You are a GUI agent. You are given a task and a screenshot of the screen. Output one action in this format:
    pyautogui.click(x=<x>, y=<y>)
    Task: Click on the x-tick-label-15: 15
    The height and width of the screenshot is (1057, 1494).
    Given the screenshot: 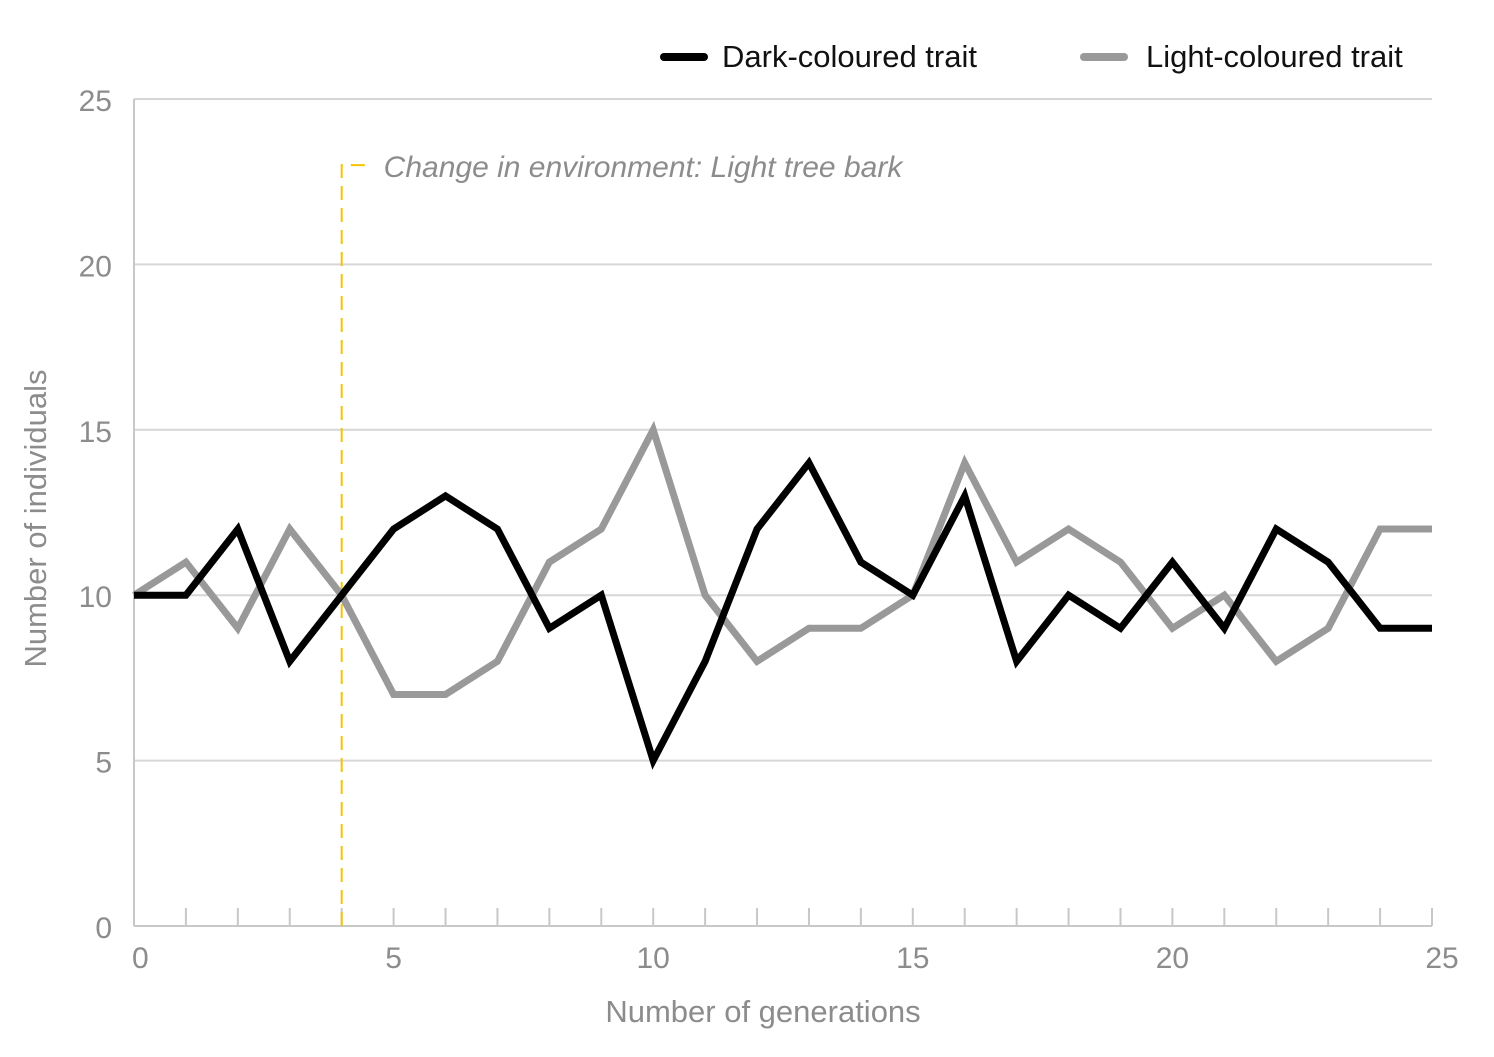 What is the action you would take?
    pyautogui.click(x=912, y=958)
    